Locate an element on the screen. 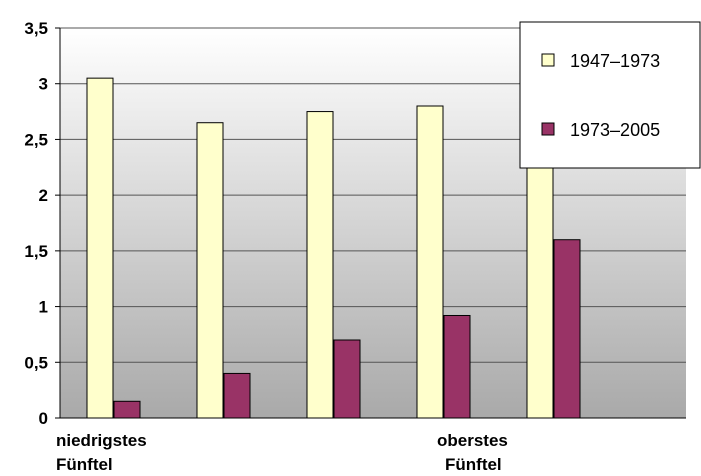  bar-series1-cat3 is located at coordinates (320, 265).